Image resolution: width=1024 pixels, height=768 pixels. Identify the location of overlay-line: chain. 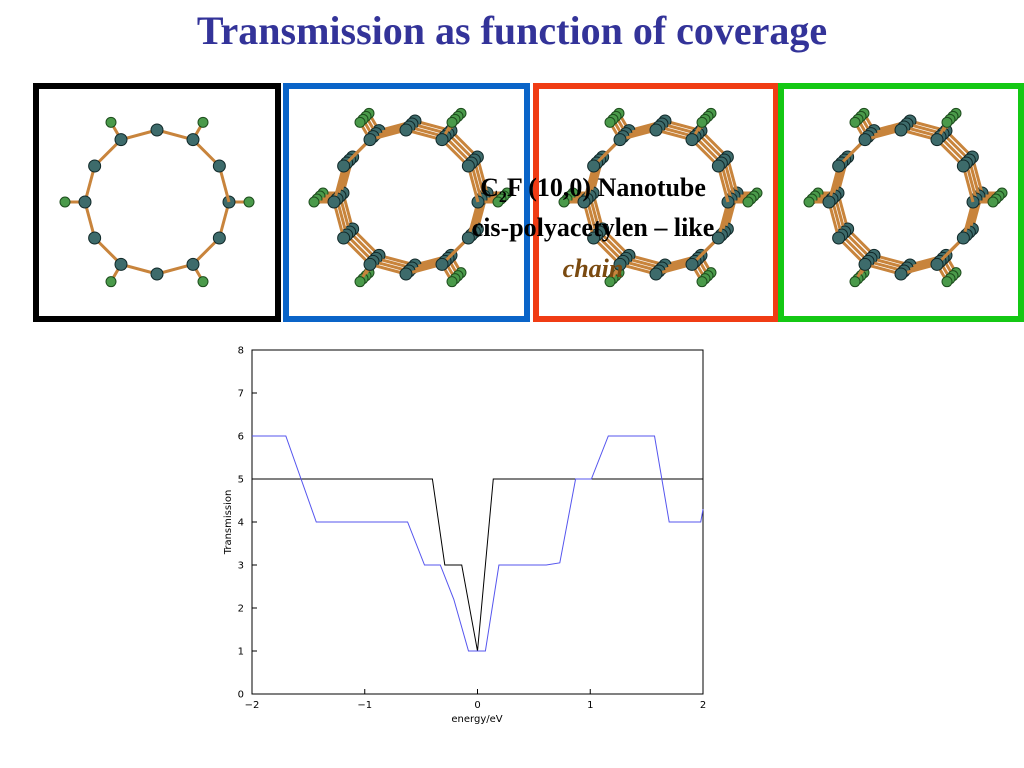
(593, 268).